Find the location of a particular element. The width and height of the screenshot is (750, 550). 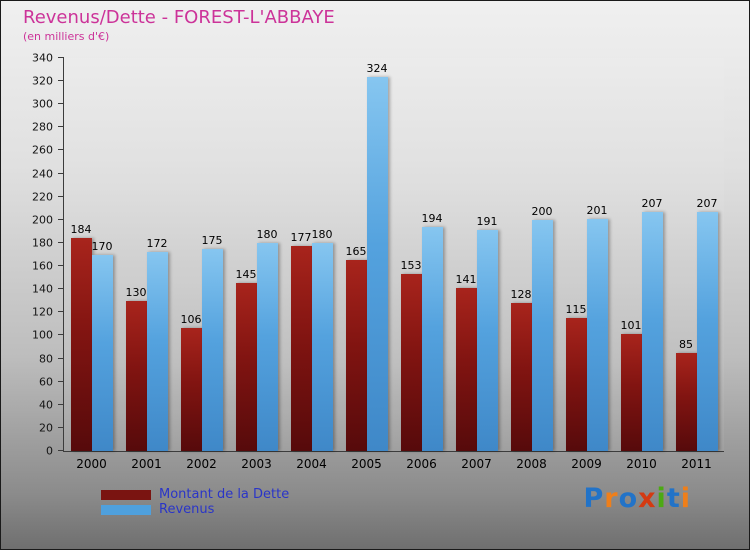

y-tick-label: 120 is located at coordinates (42, 312).